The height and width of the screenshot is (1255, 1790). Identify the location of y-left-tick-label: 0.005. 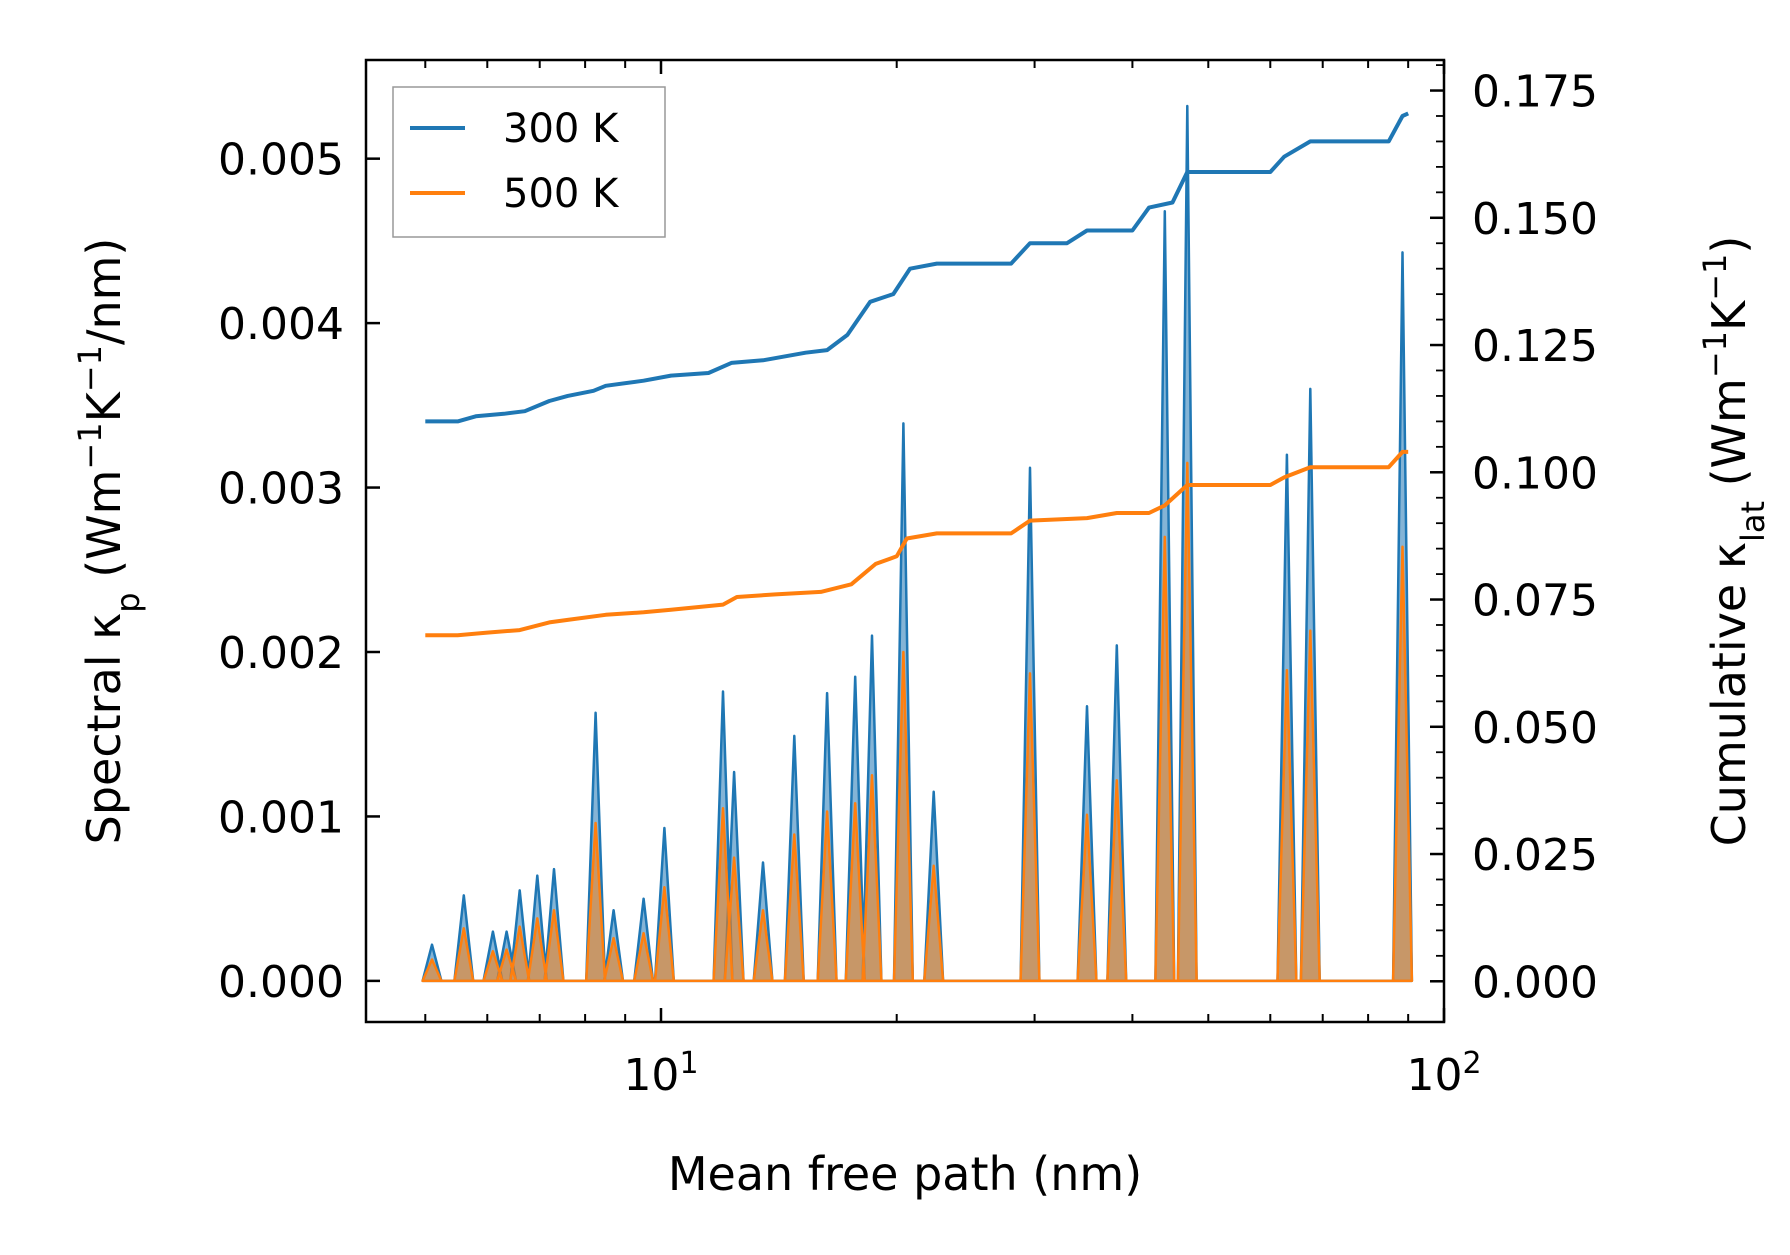
(281, 160).